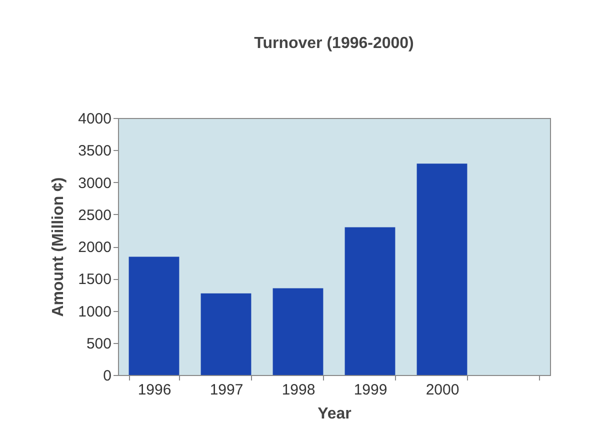 The image size is (609, 442). What do you see at coordinates (371, 390) in the screenshot?
I see `x-tick-label: 1999` at bounding box center [371, 390].